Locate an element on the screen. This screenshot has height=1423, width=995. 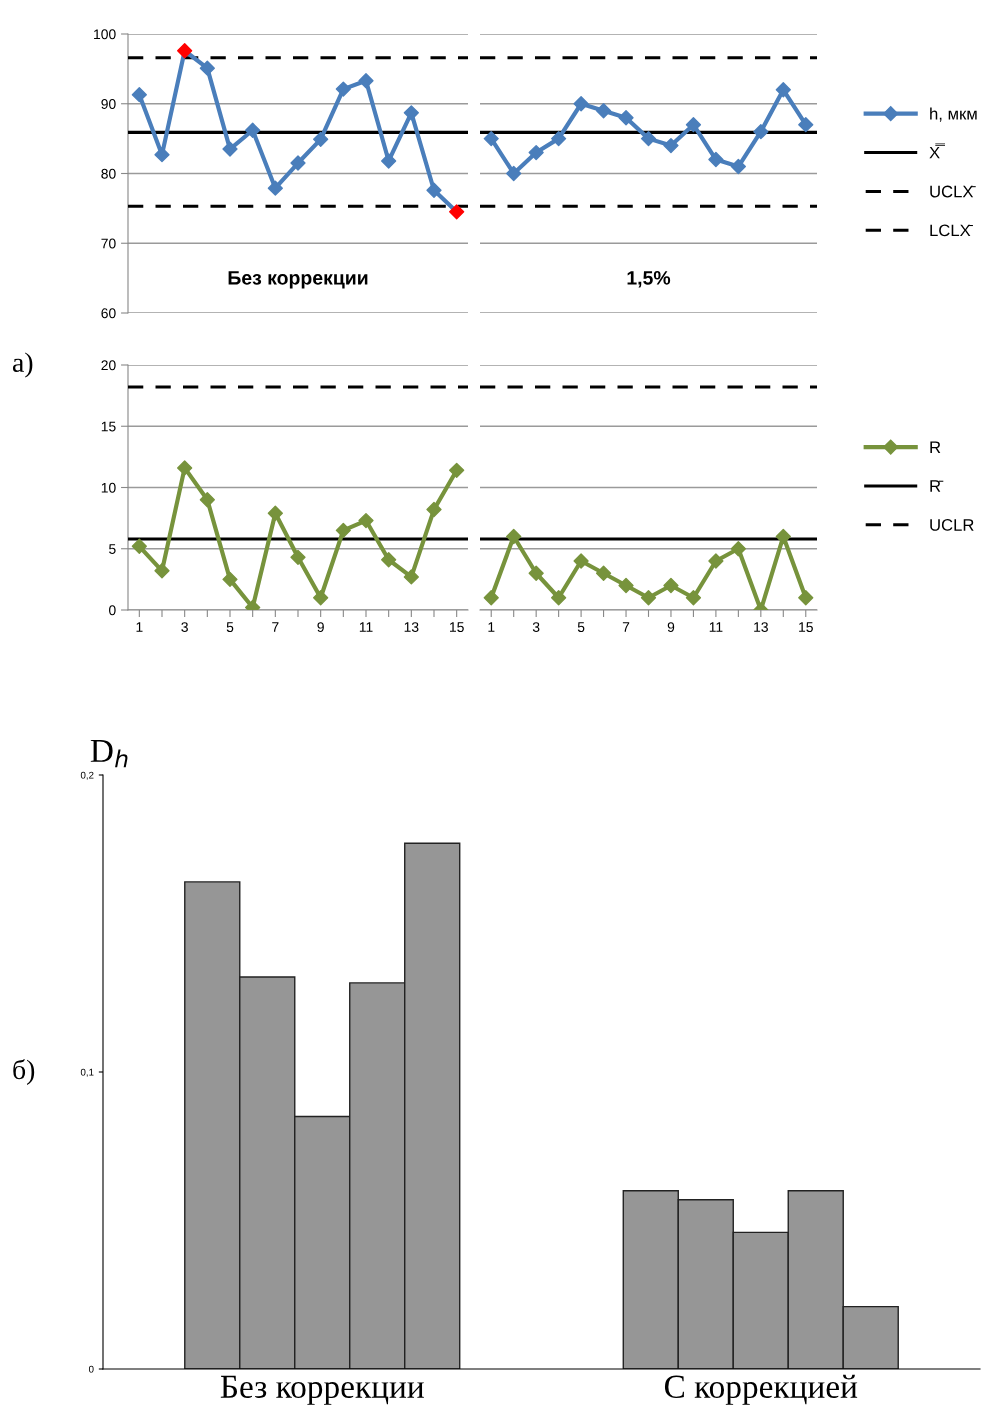
y-tick-label: 90 is located at coordinates (108, 104).